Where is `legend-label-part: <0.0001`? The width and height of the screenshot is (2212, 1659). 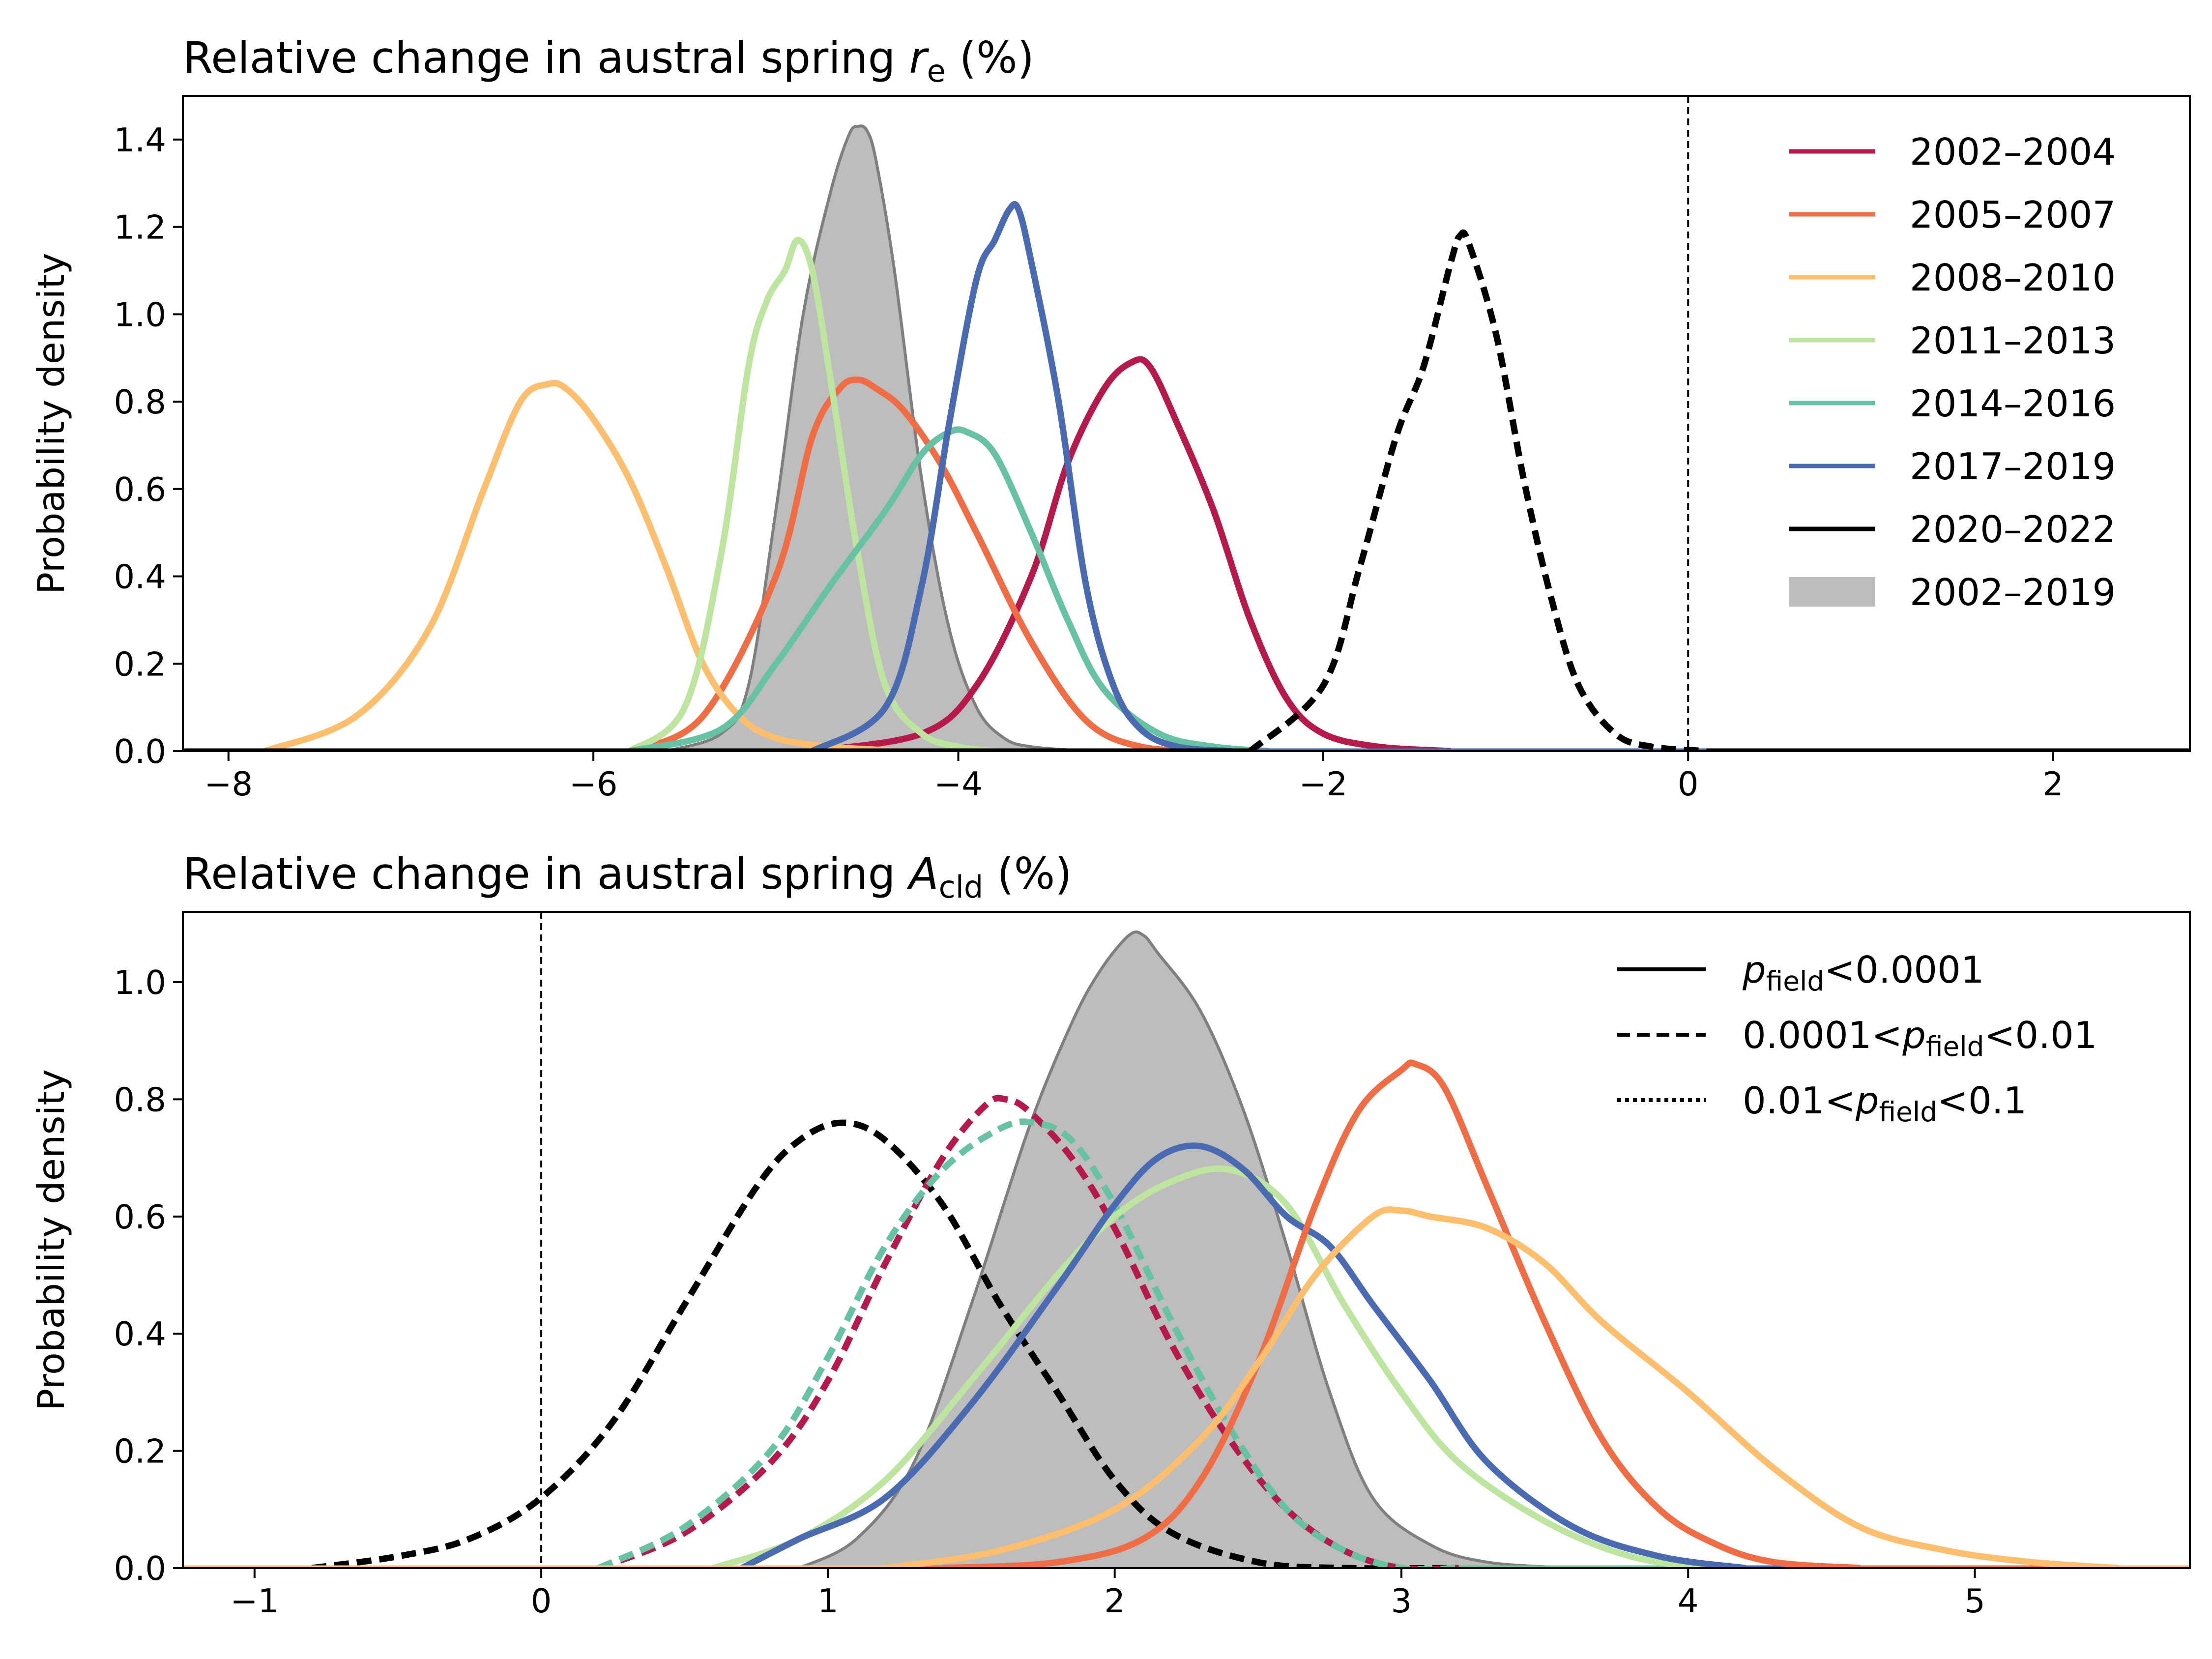 legend-label-part: <0.0001 is located at coordinates (1904, 970).